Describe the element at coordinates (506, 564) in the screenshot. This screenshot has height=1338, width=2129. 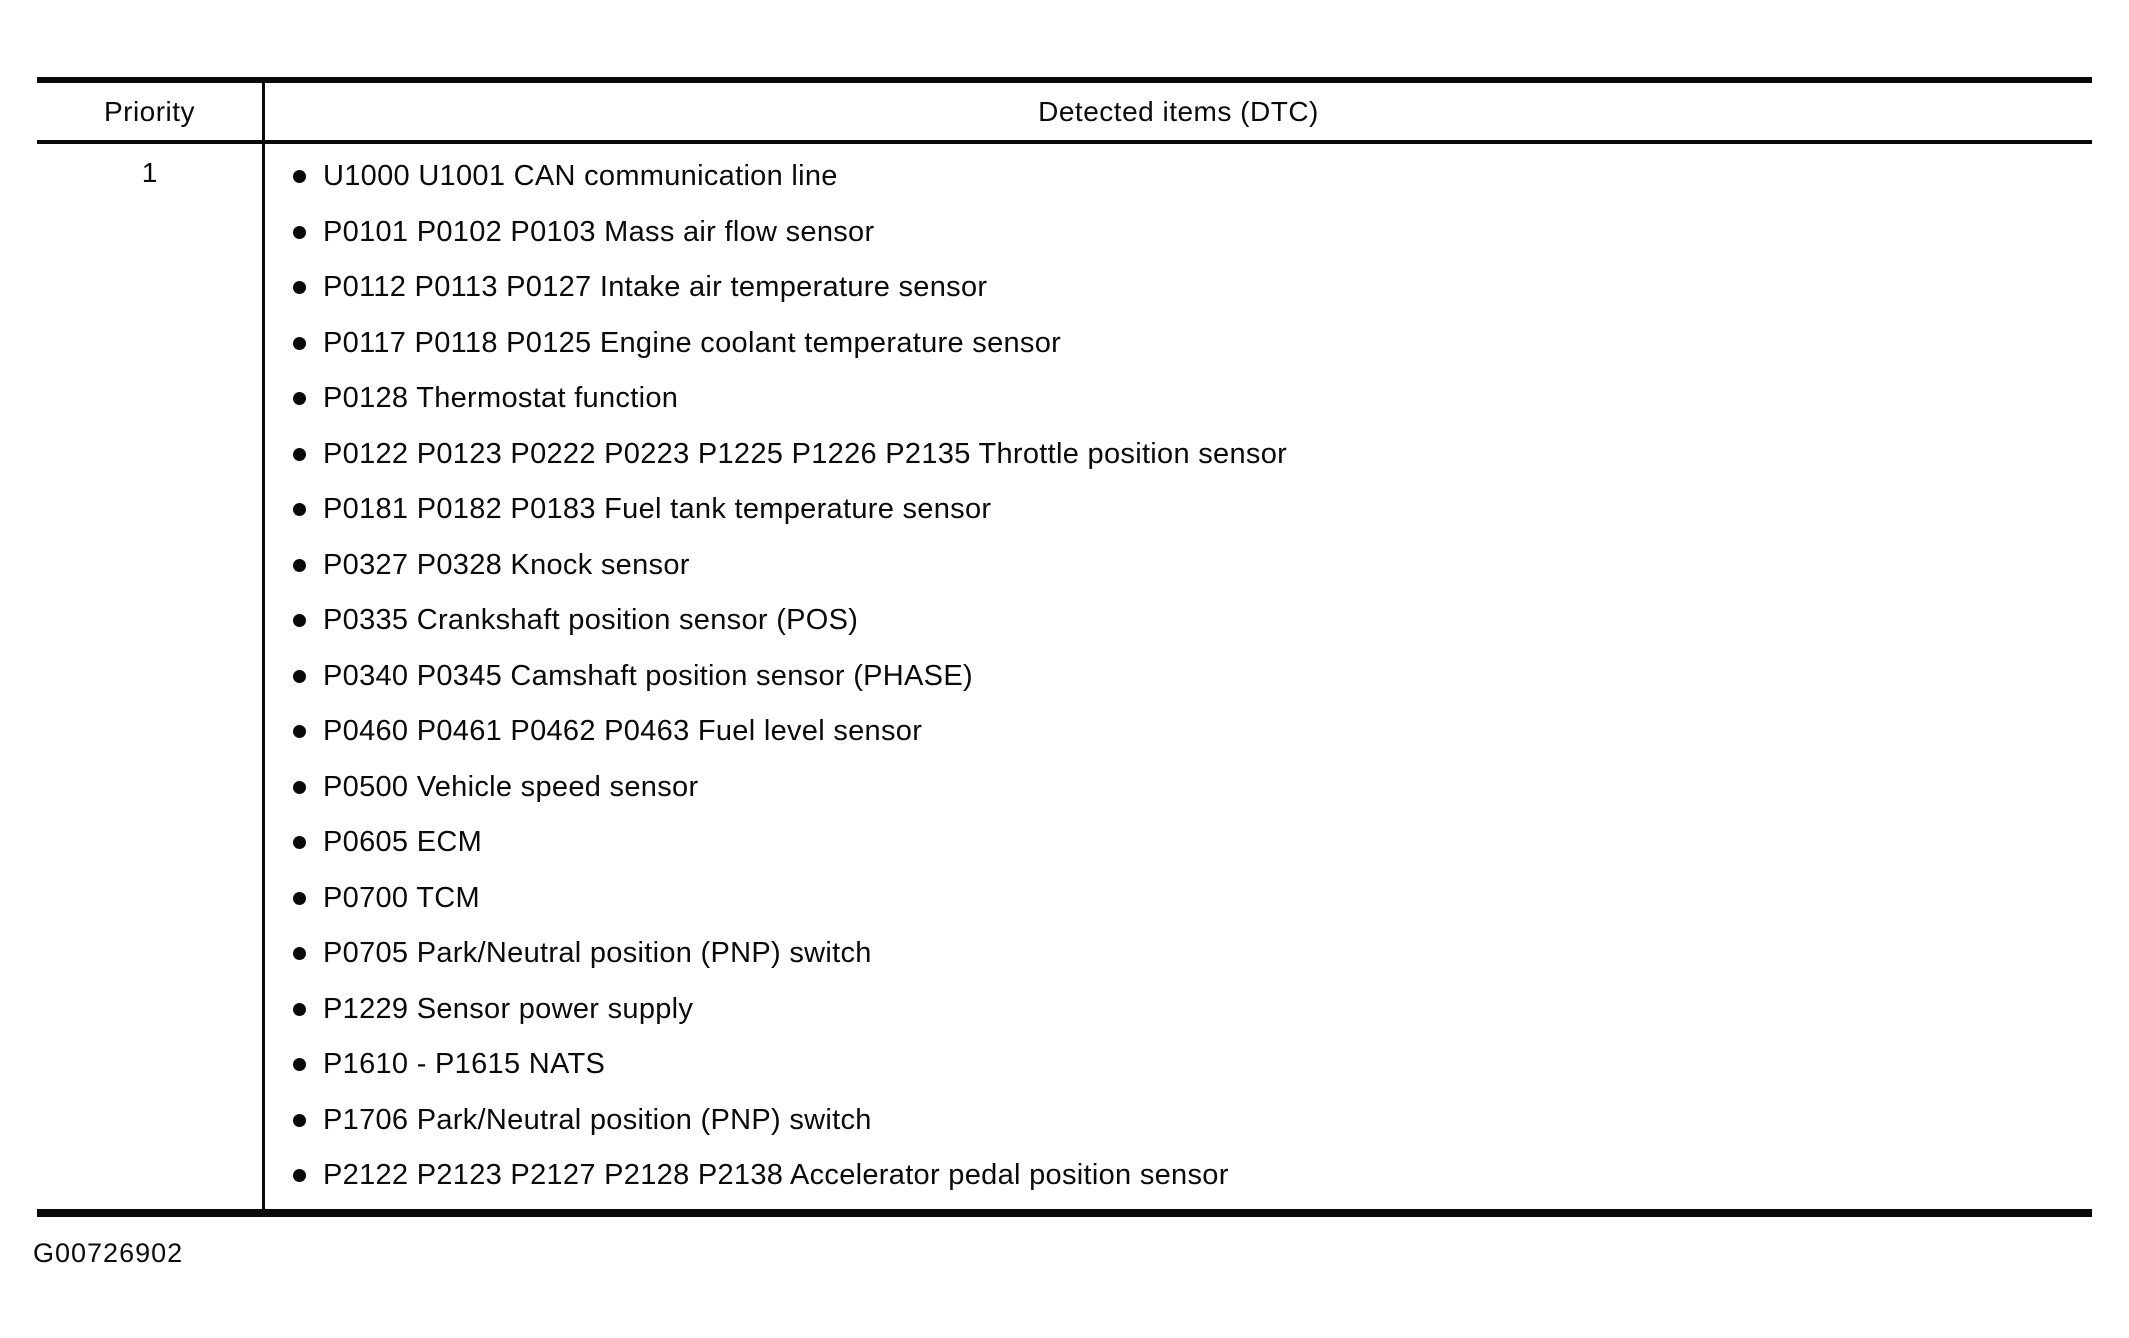
I see `dtc-item-text: P0327 P0328 Knock sensor` at that location.